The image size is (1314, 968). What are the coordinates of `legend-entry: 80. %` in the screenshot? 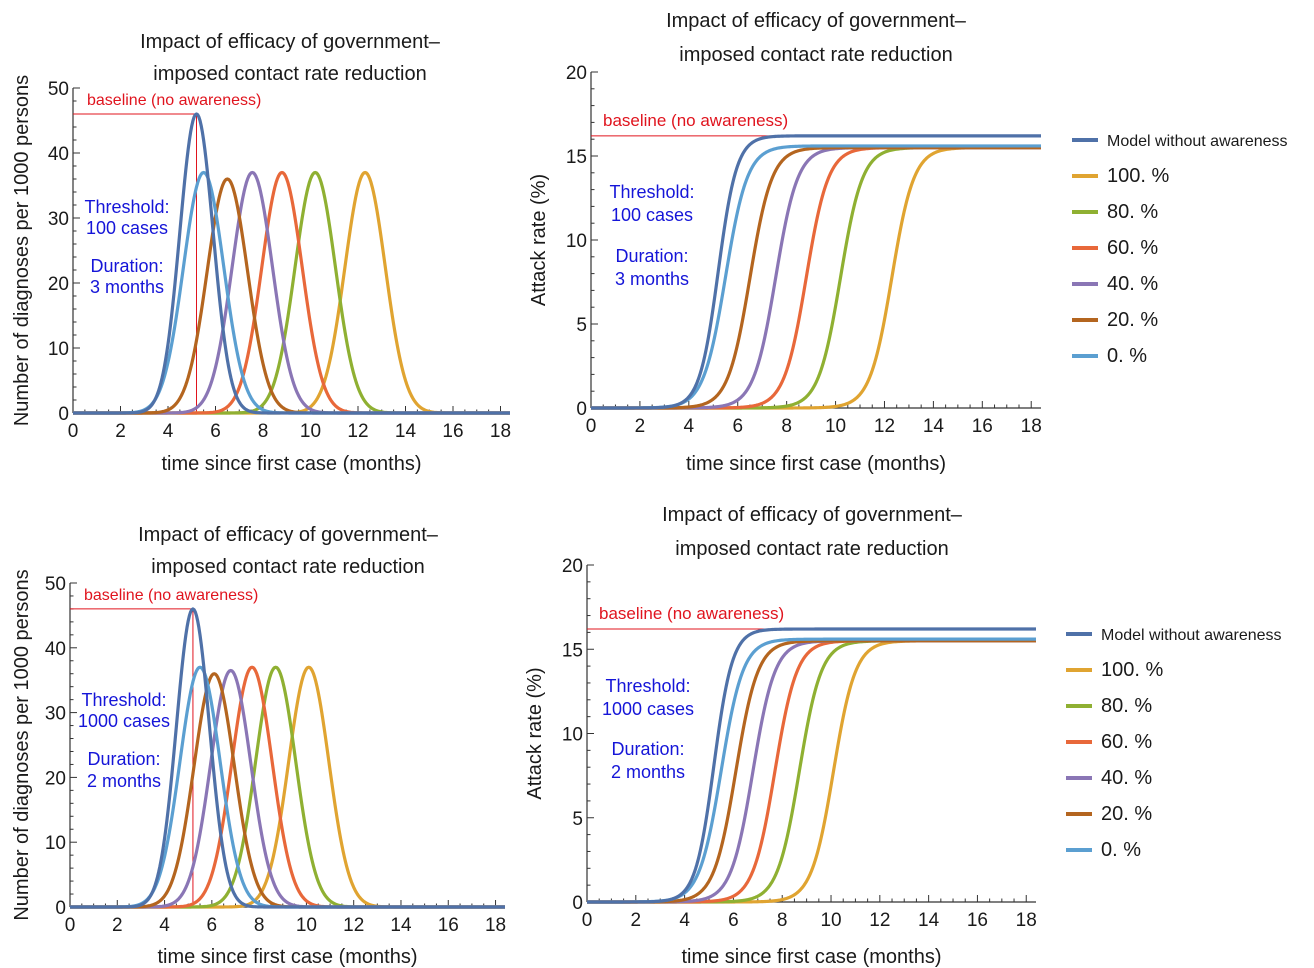 It's located at (1132, 212).